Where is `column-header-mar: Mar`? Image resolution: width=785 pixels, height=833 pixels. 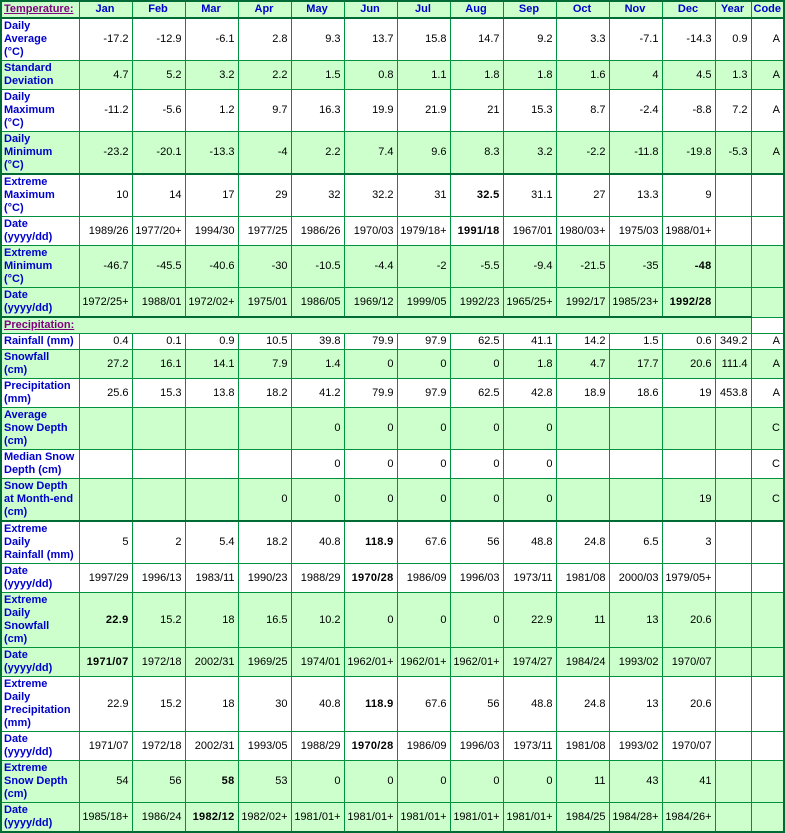
column-header-mar: Mar is located at coordinates (211, 9).